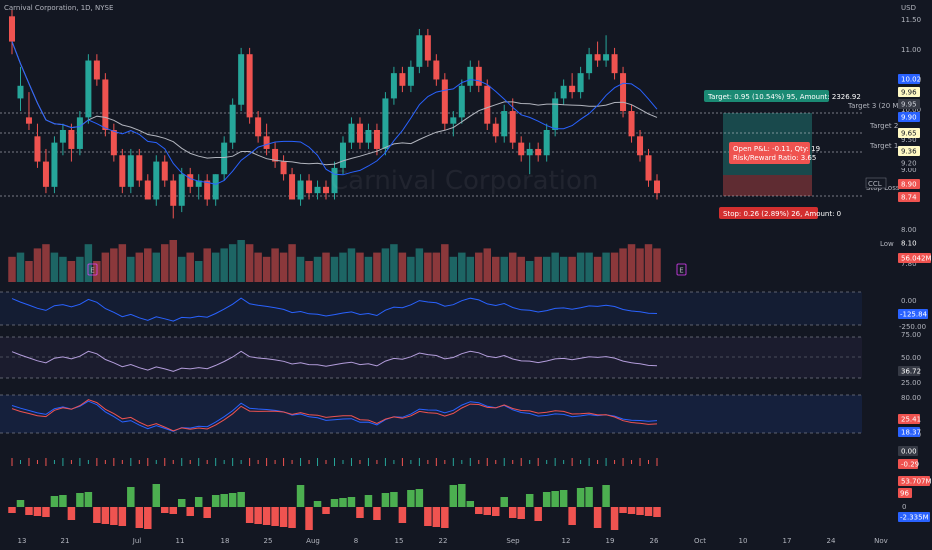 The height and width of the screenshot is (550, 932). What do you see at coordinates (911, 383) in the screenshot?
I see `rsi-tick: 25.00` at bounding box center [911, 383].